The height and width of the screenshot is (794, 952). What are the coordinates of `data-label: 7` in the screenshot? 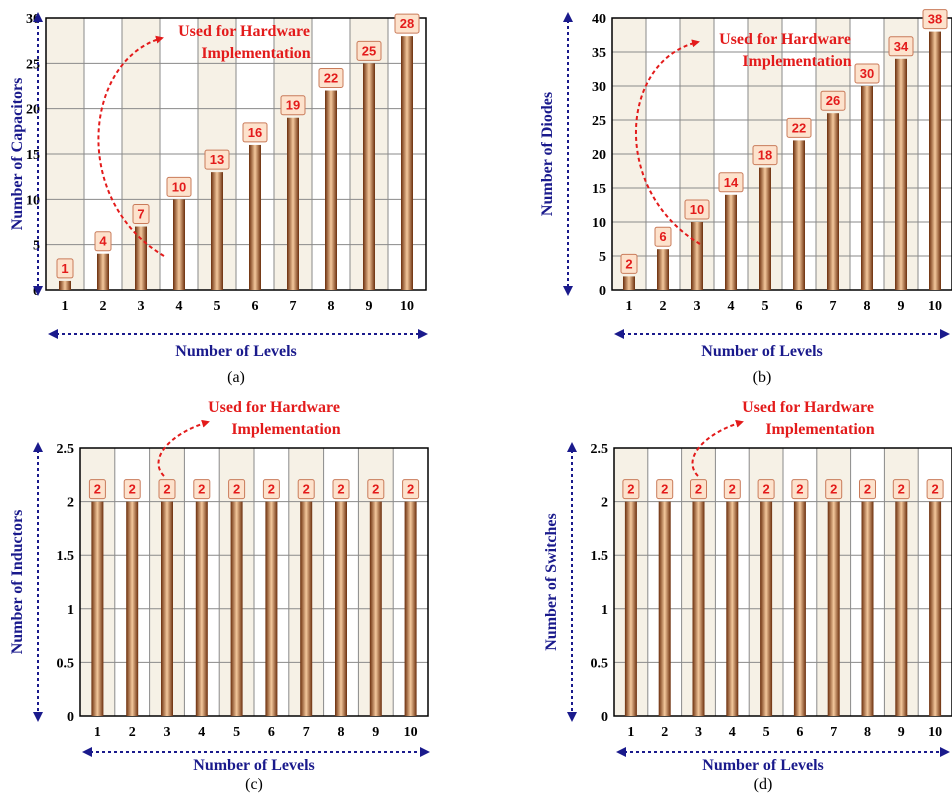 It's located at (140, 214).